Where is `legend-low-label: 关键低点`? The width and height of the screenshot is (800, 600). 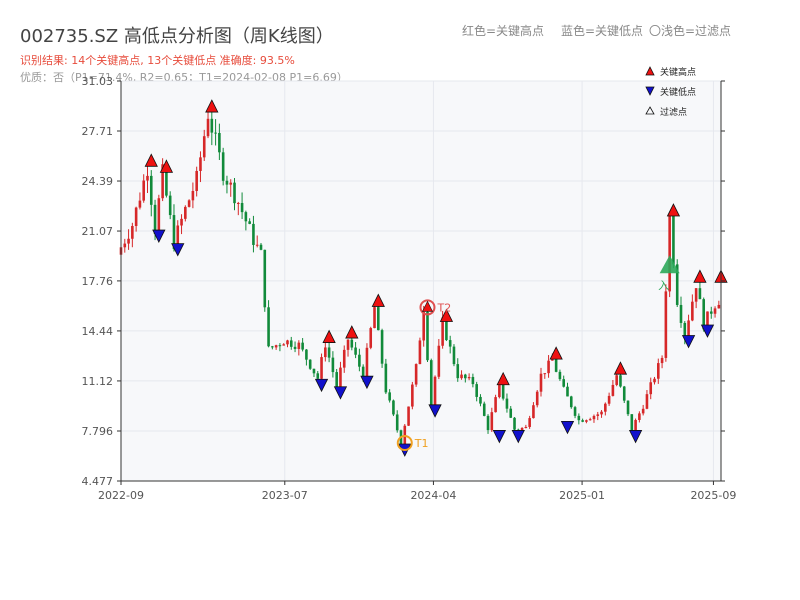 legend-low-label: 关键低点 is located at coordinates (678, 92).